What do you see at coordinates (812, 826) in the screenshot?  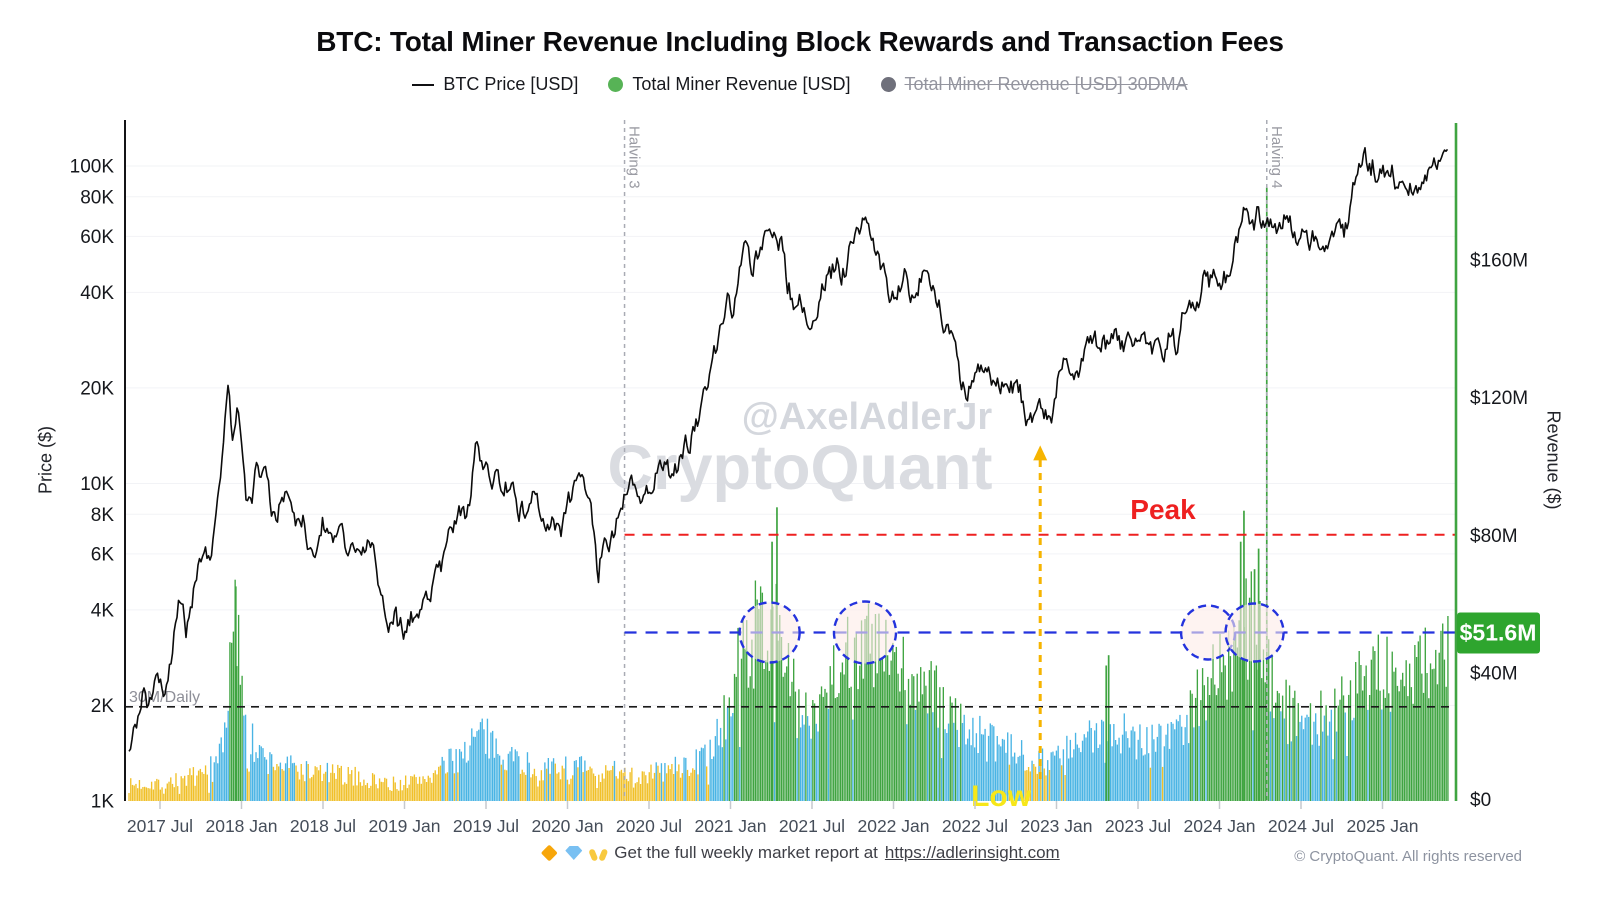 I see `svg-text: 2021 Jul` at bounding box center [812, 826].